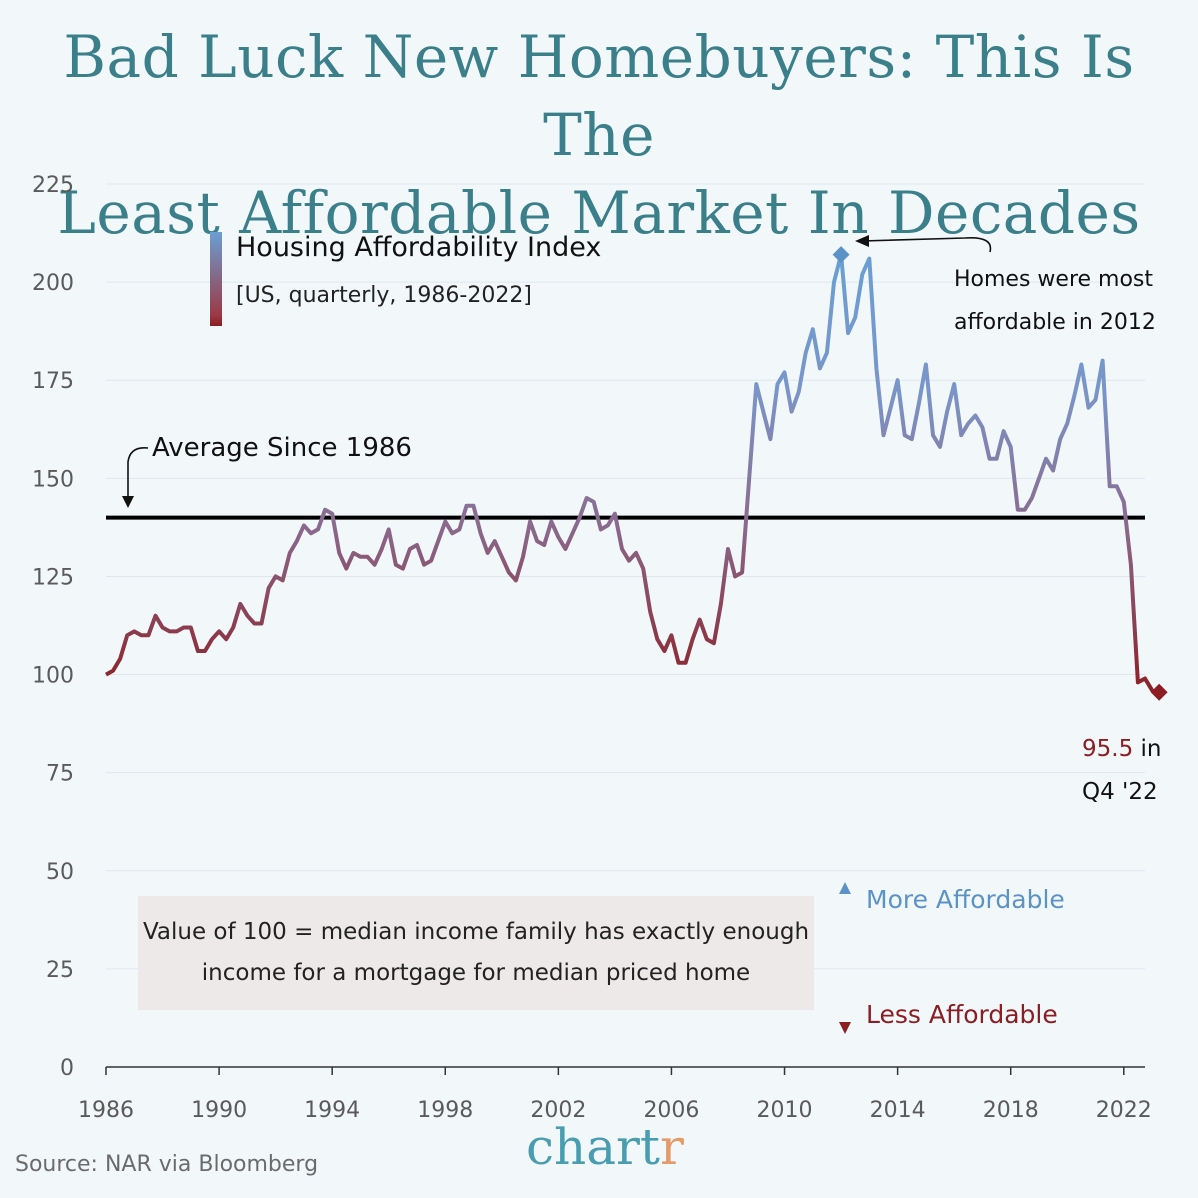 The height and width of the screenshot is (1198, 1198). What do you see at coordinates (845, 888) in the screenshot?
I see `more-affordable-arrowhead` at bounding box center [845, 888].